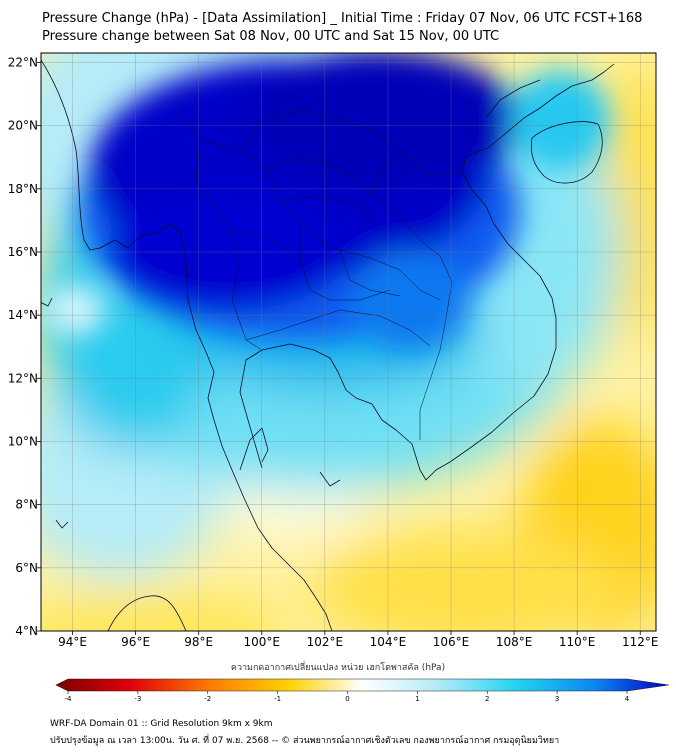  What do you see at coordinates (23, 441) in the screenshot?
I see `lat-tick-label: 10°N` at bounding box center [23, 441].